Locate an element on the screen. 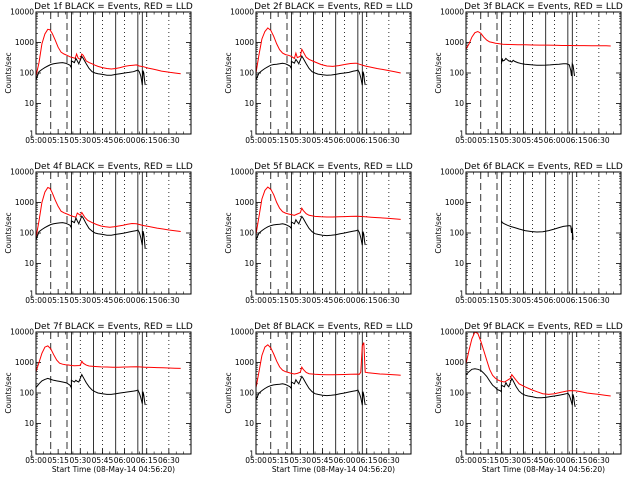  panel-title: Det 2f BLACK = Events, RED = LLD is located at coordinates (333, 7).